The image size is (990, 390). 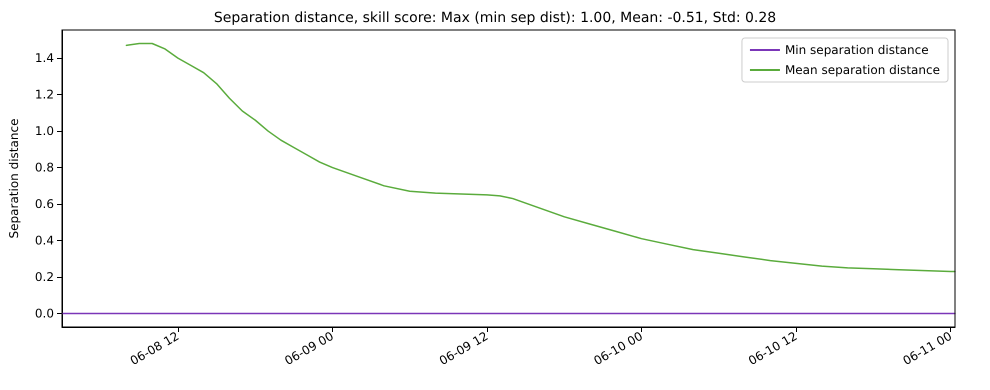 What do you see at coordinates (14, 178) in the screenshot?
I see `y-axis-title: Separation distance` at bounding box center [14, 178].